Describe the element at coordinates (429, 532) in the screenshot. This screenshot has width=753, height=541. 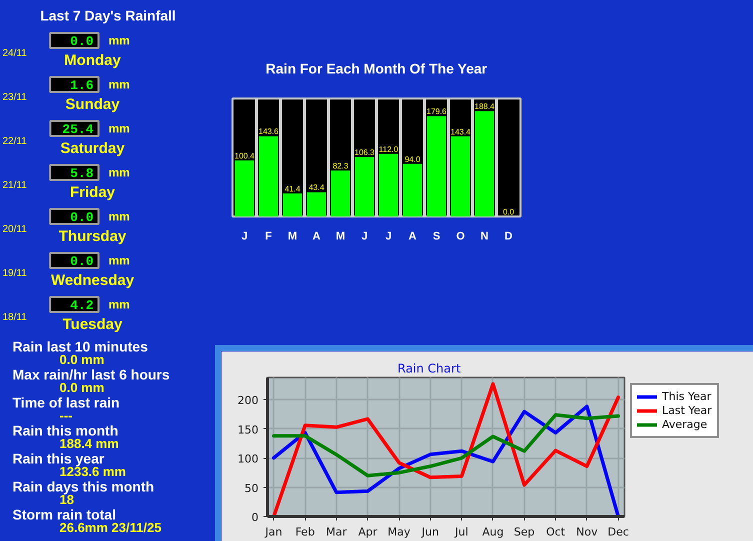
I see `x-tick-label: Jun` at that location.